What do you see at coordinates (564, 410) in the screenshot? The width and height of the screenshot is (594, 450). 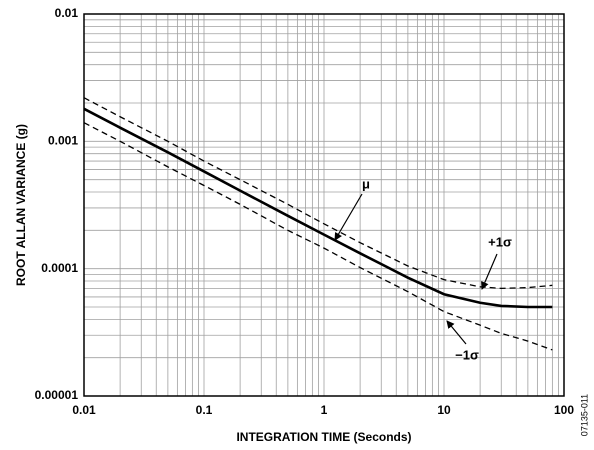 I see `x-tick-label: 100` at bounding box center [564, 410].